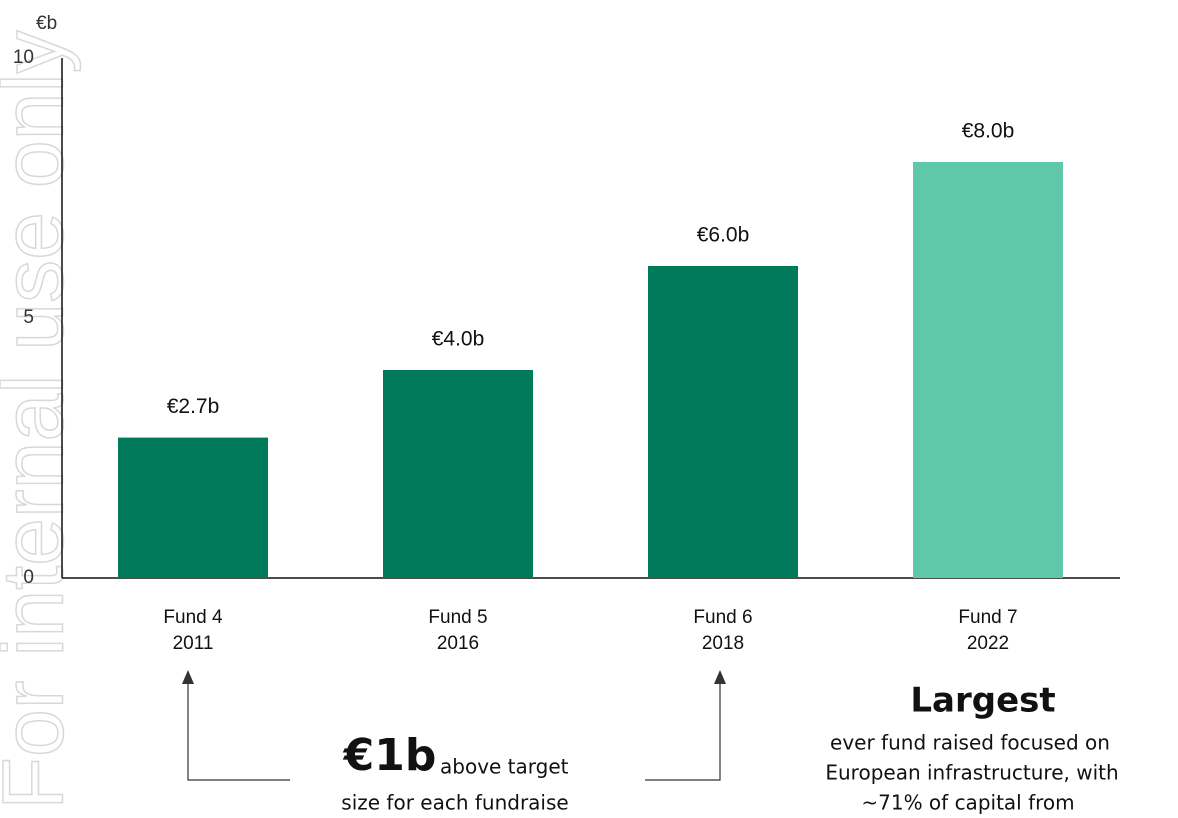  Describe the element at coordinates (988, 643) in the screenshot. I see `x-tick-label: 2022` at that location.